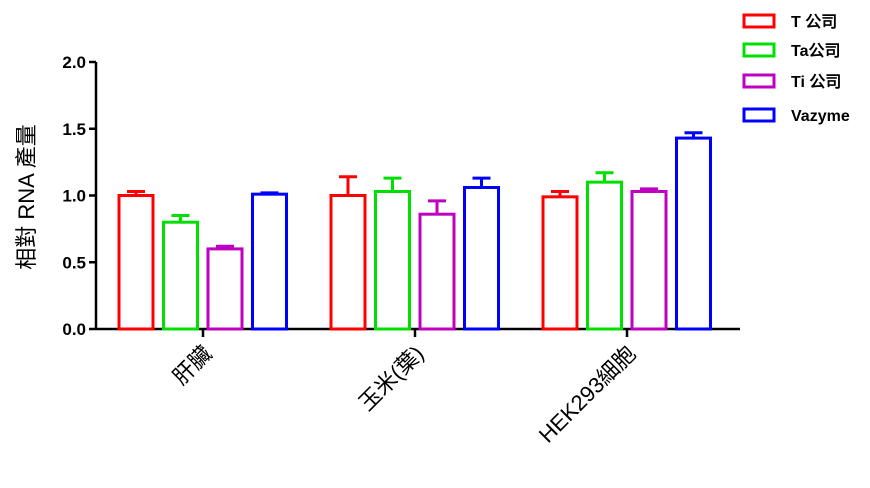  I want to click on legend: T 公司 Ta公司 Ti 公司 Vazyme, so click(796, 69).